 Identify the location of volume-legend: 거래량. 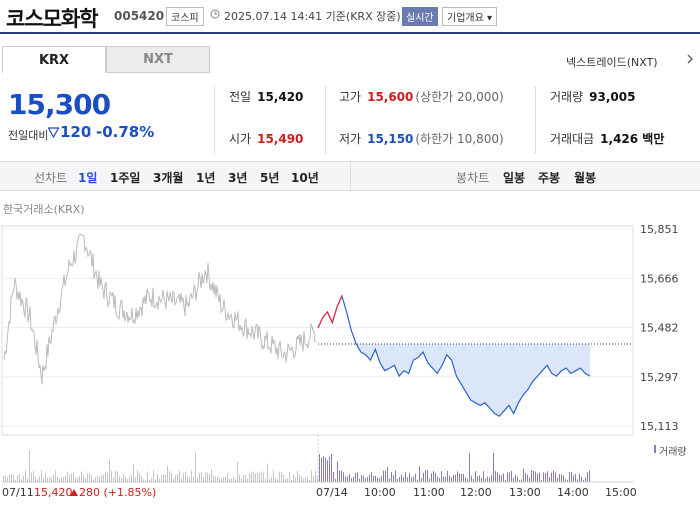
(673, 452).